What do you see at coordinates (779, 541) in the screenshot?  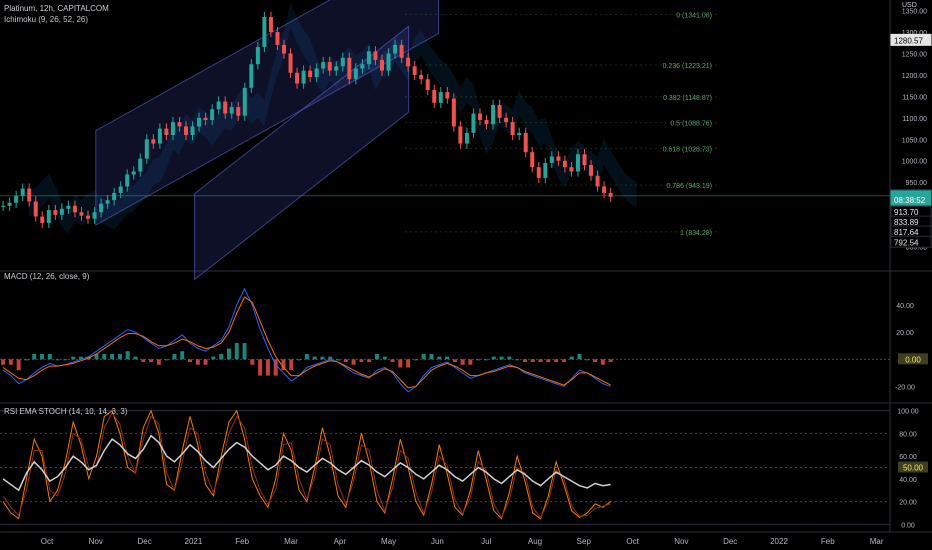 I see `time-axis-label: 2022` at bounding box center [779, 541].